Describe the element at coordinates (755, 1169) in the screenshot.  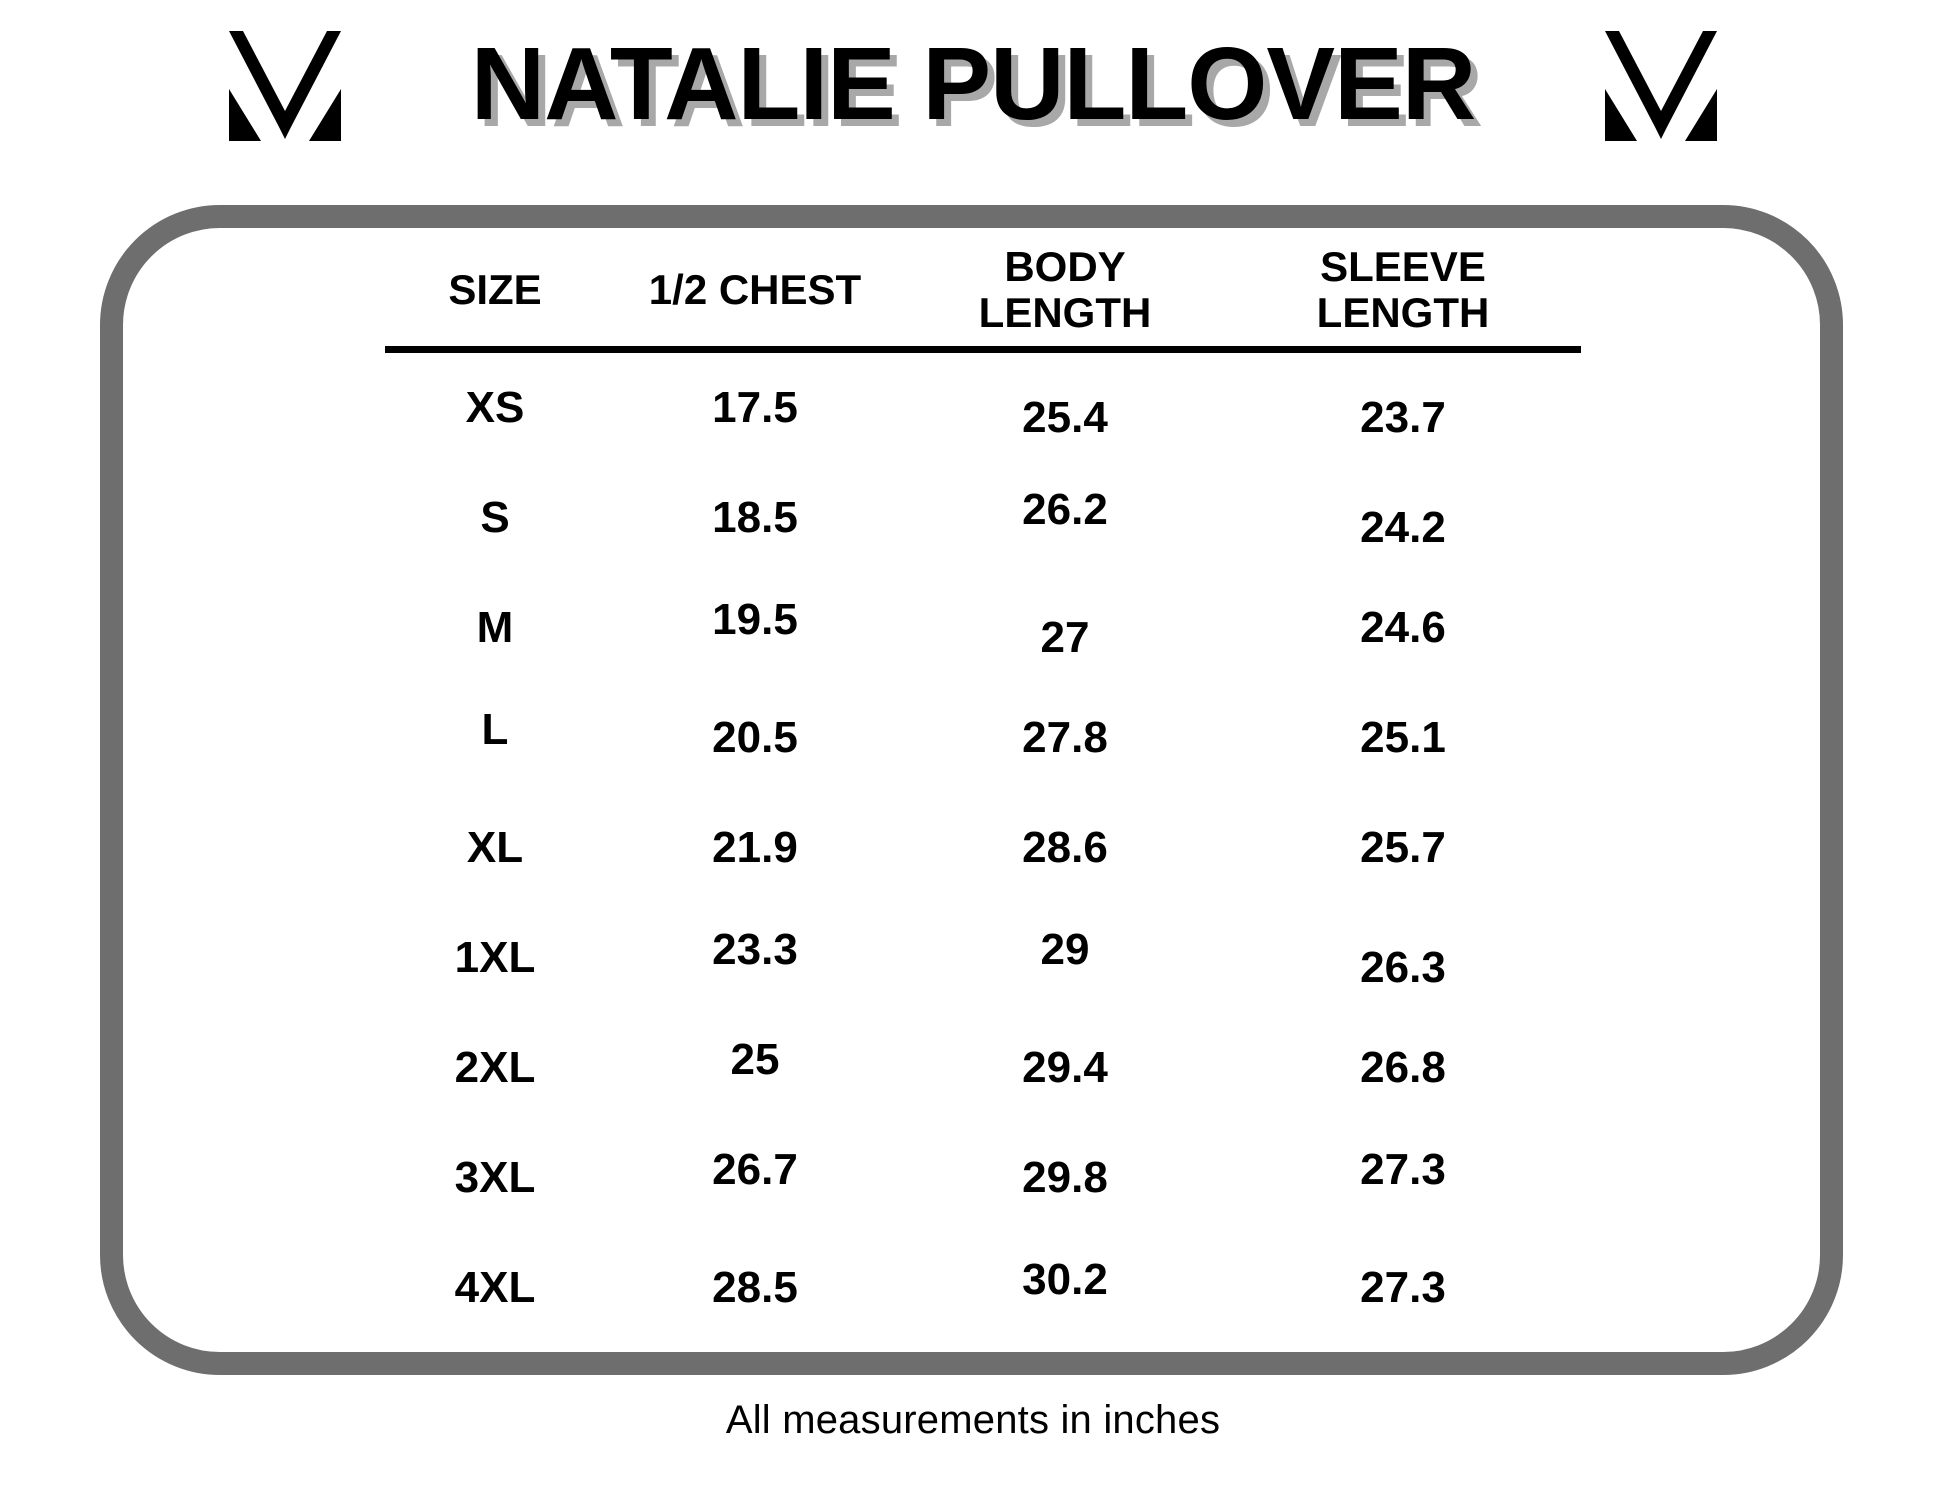
I see `cell-half-chest: 26.7` at that location.